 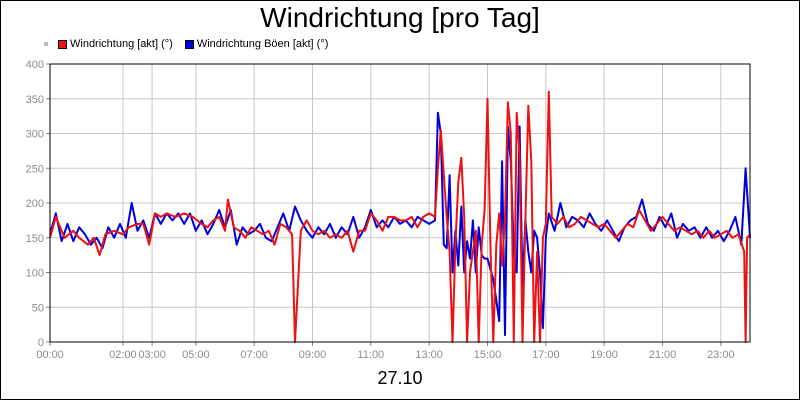 What do you see at coordinates (62, 44) in the screenshot?
I see `legend-swatch-red` at bounding box center [62, 44].